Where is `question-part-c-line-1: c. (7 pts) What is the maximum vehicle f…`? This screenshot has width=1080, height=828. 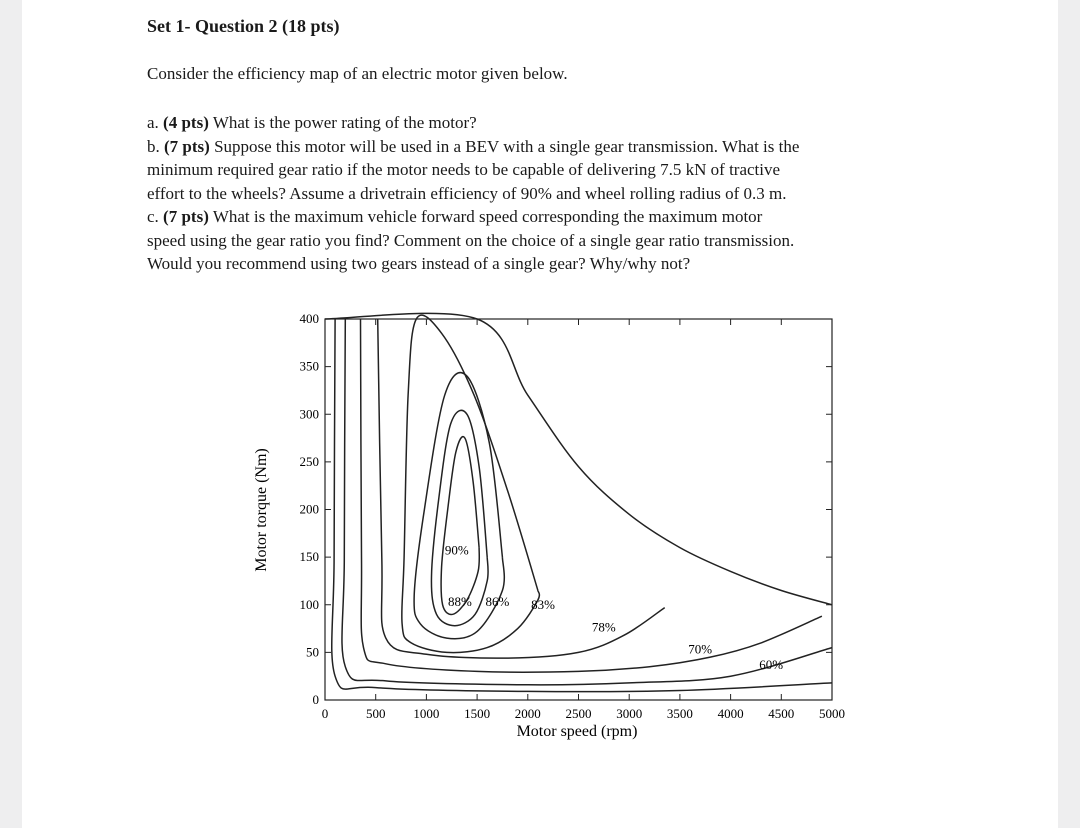
question-part-c-line-1: c. (7 pts) What is the maximum vehicle f… is located at coordinates (547, 217).